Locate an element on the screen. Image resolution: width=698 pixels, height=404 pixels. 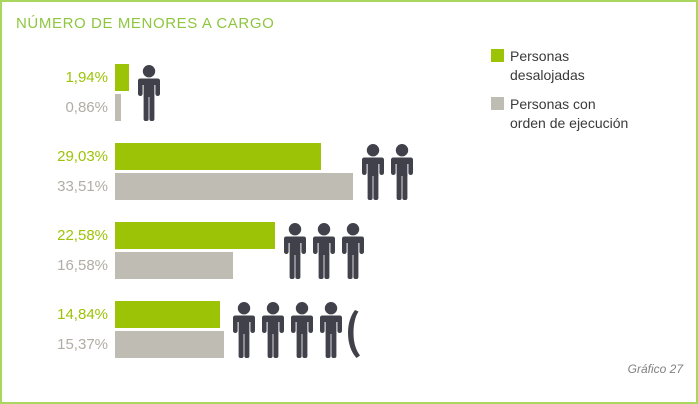
legend-label: Personas desalojadas is located at coordinates (547, 65).